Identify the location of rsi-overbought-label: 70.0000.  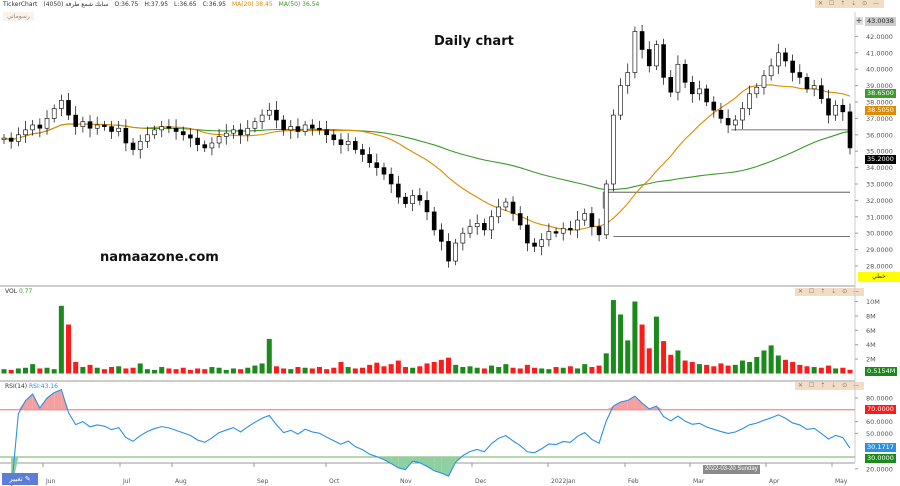
(880, 409).